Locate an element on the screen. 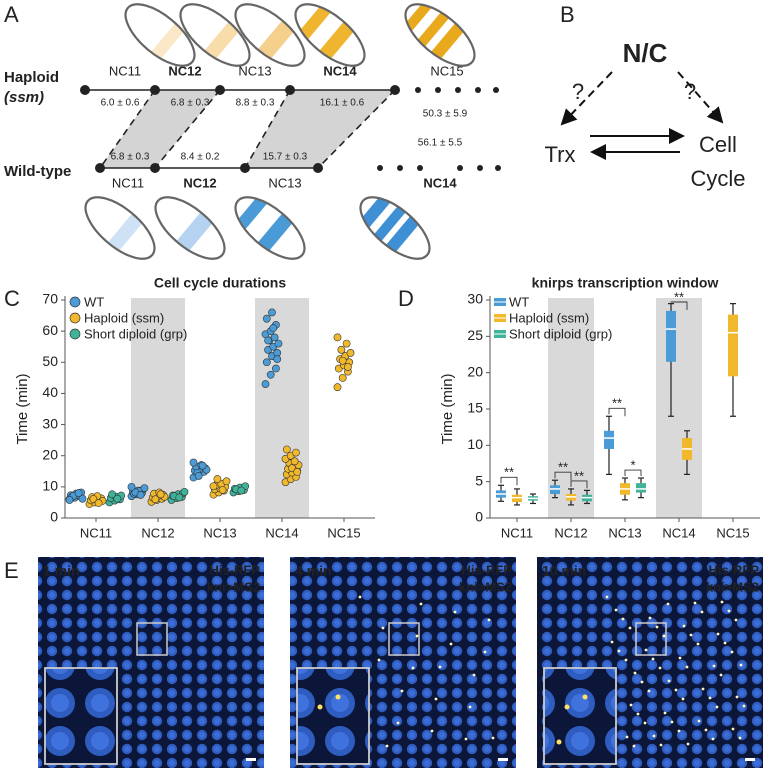 The image size is (763, 777). question: ? is located at coordinates (578, 91).